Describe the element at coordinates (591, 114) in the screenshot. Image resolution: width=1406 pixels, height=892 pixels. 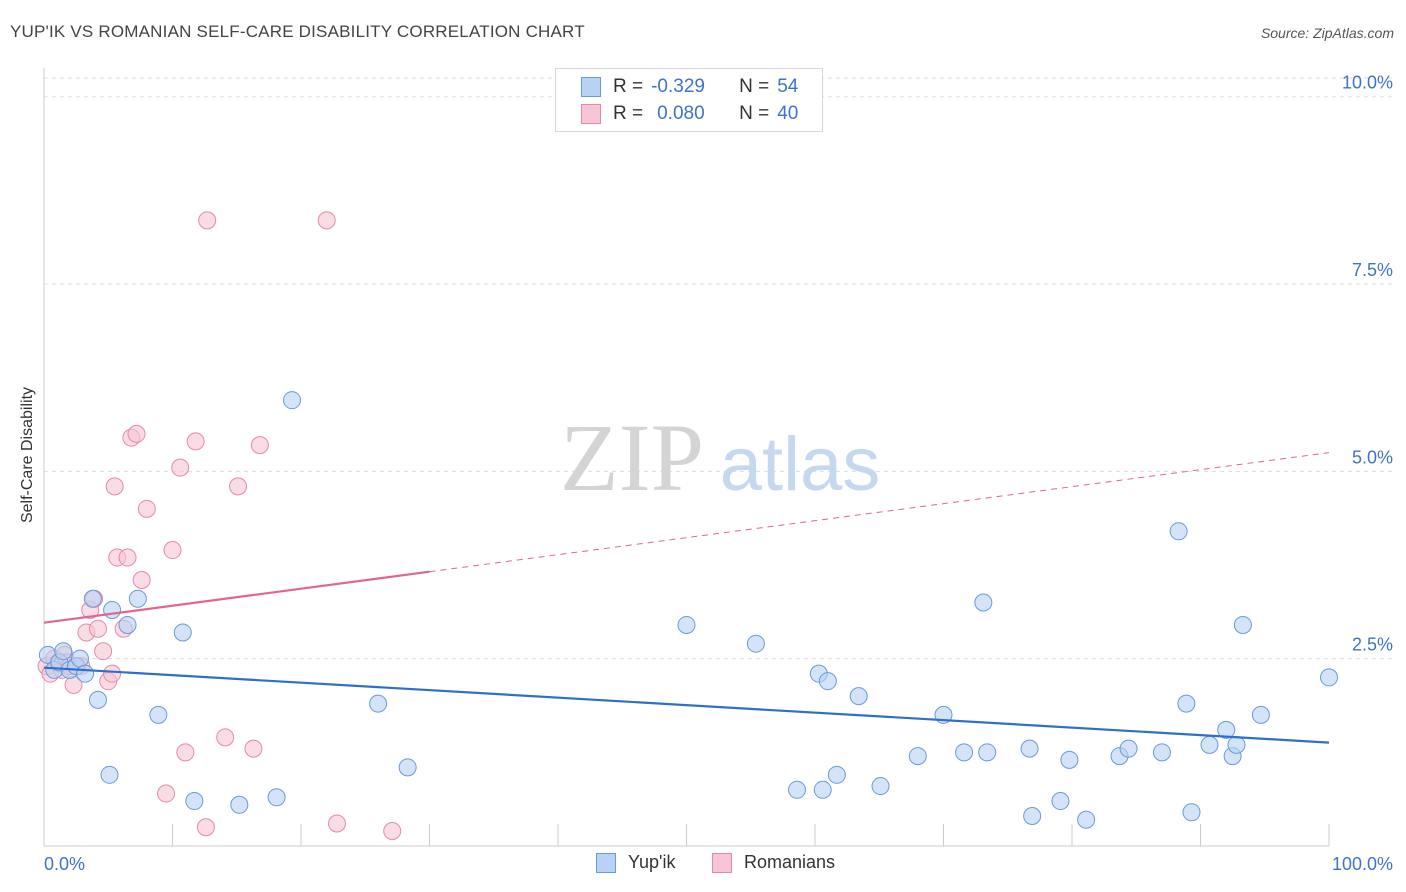
I see `romanian-swatch` at that location.